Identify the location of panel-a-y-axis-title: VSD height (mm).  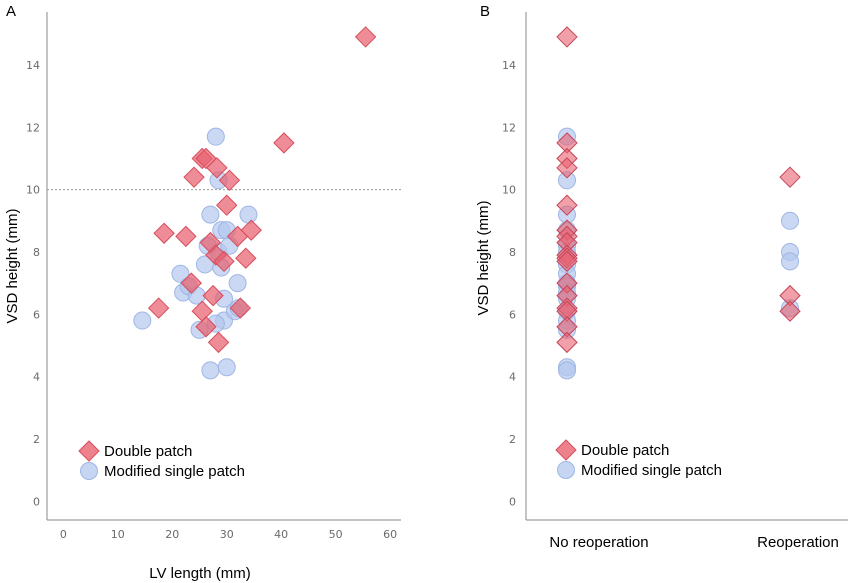
(12, 265).